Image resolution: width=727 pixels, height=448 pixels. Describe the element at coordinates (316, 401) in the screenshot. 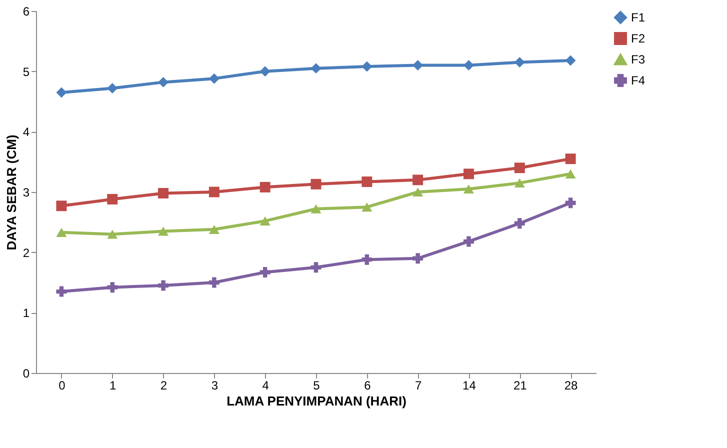

I see `x-axis-title: LAMA PENYIMPANAN (HARI)` at that location.